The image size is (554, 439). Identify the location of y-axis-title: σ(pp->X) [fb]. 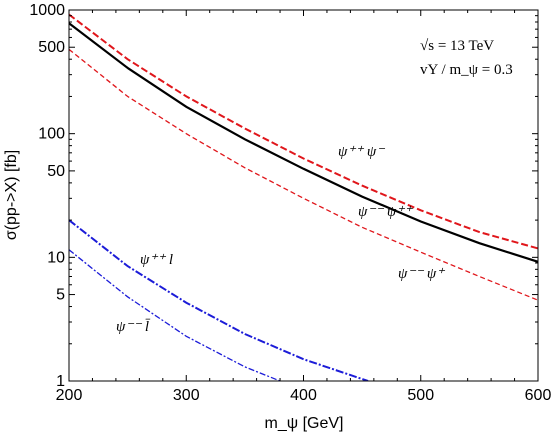
(11, 195).